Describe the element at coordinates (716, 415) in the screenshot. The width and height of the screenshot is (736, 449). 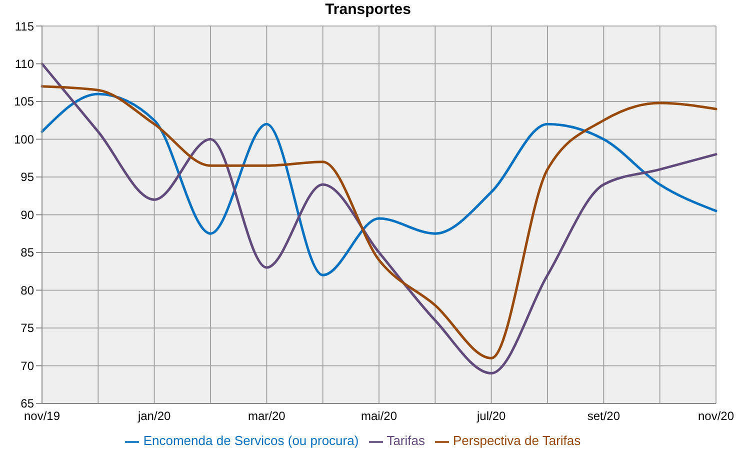
I see `x-tick-label: nov/20` at that location.